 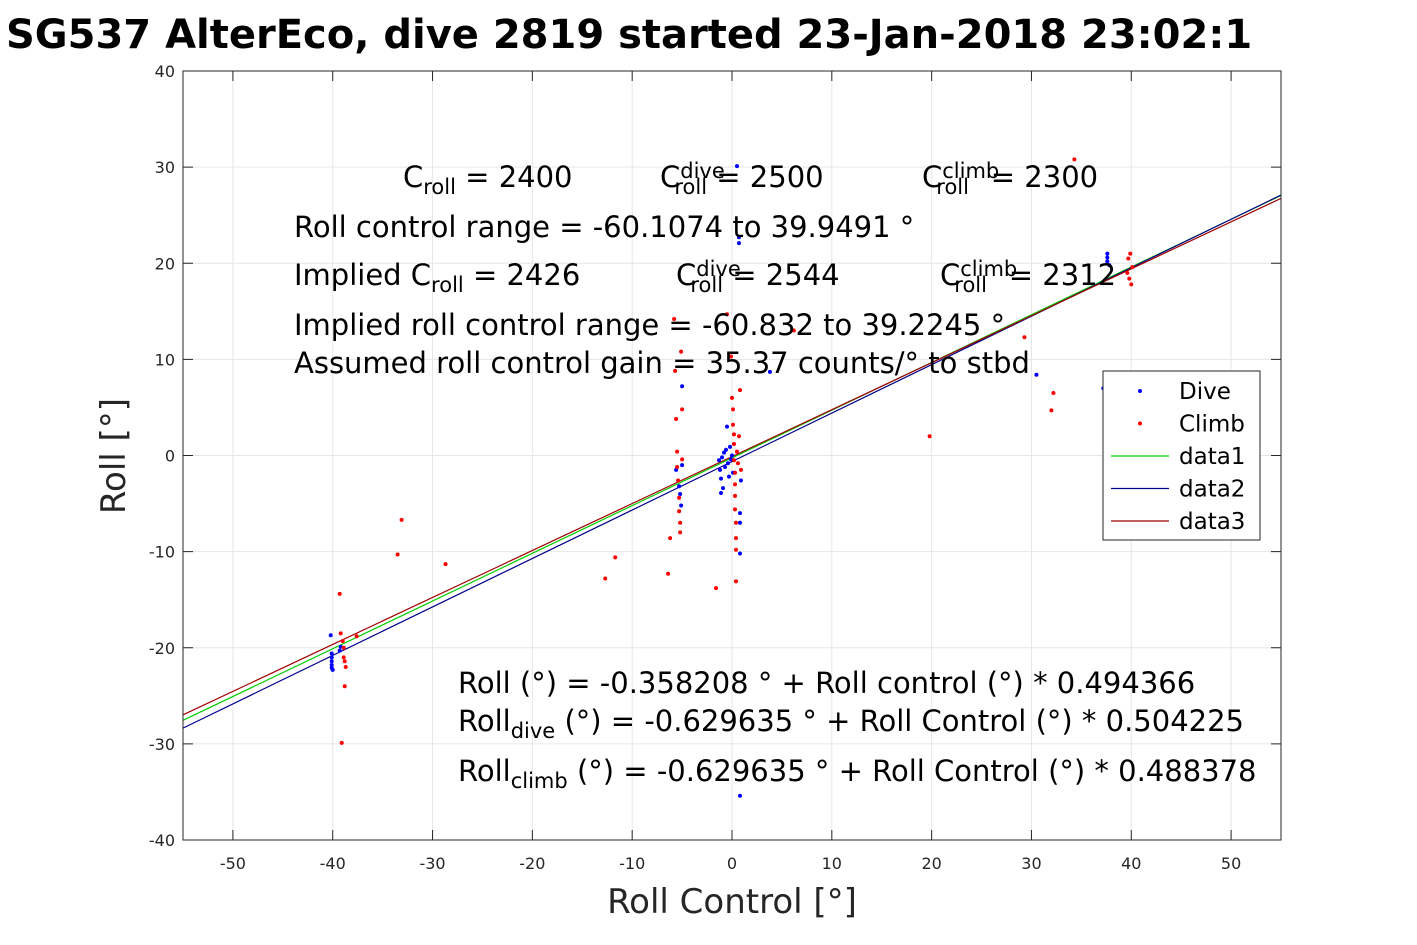 I want to click on x-tick-label: 50, so click(x=1231, y=863).